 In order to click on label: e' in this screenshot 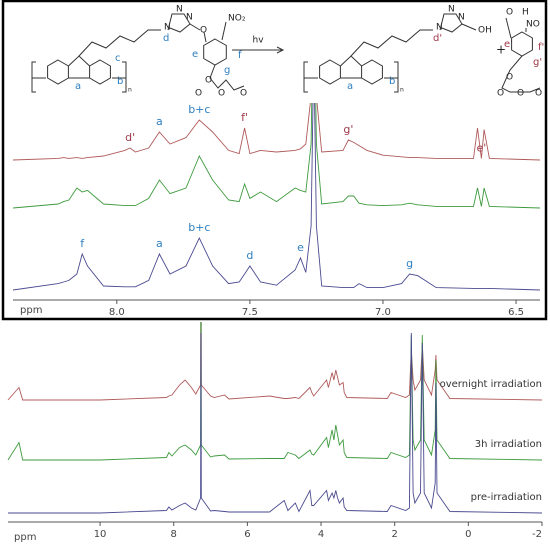, I will do `click(508, 44)`.